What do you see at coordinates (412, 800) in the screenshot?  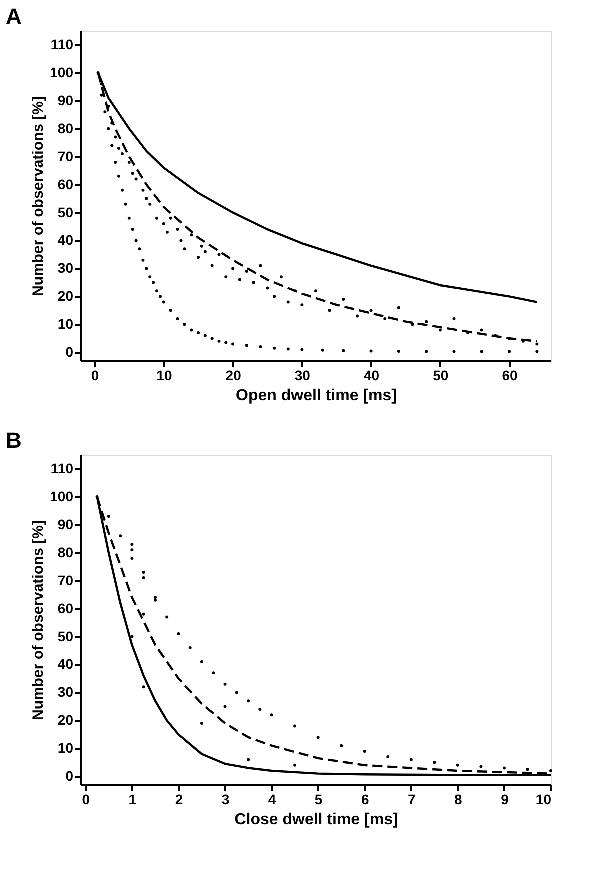 I see `x-tick-label: 7` at bounding box center [412, 800].